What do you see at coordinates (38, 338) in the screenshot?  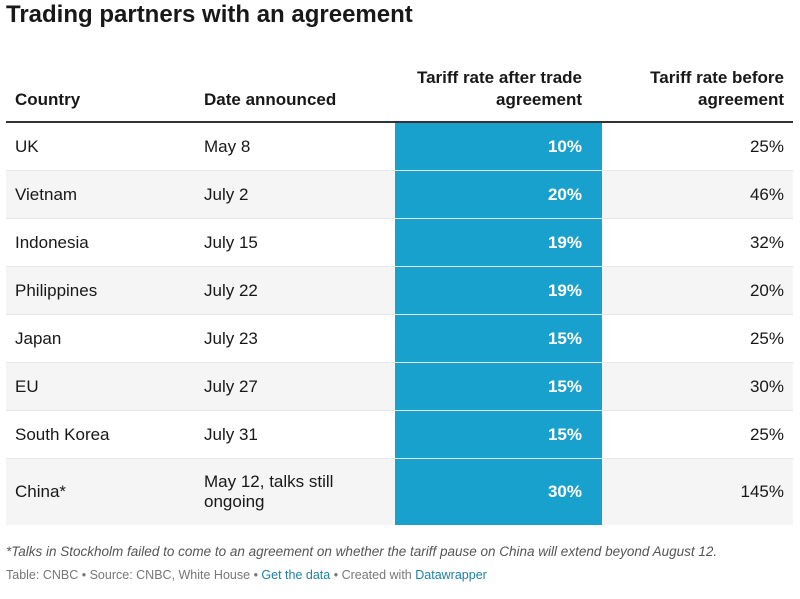 I see `country-cell: Japan` at bounding box center [38, 338].